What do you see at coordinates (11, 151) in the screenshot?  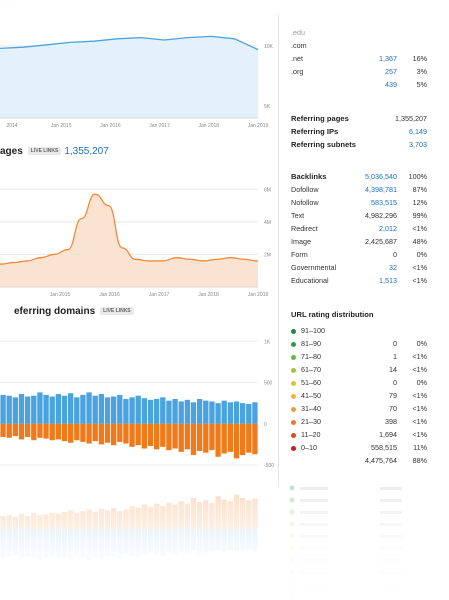 I see `referring-pages-title: ages` at bounding box center [11, 151].